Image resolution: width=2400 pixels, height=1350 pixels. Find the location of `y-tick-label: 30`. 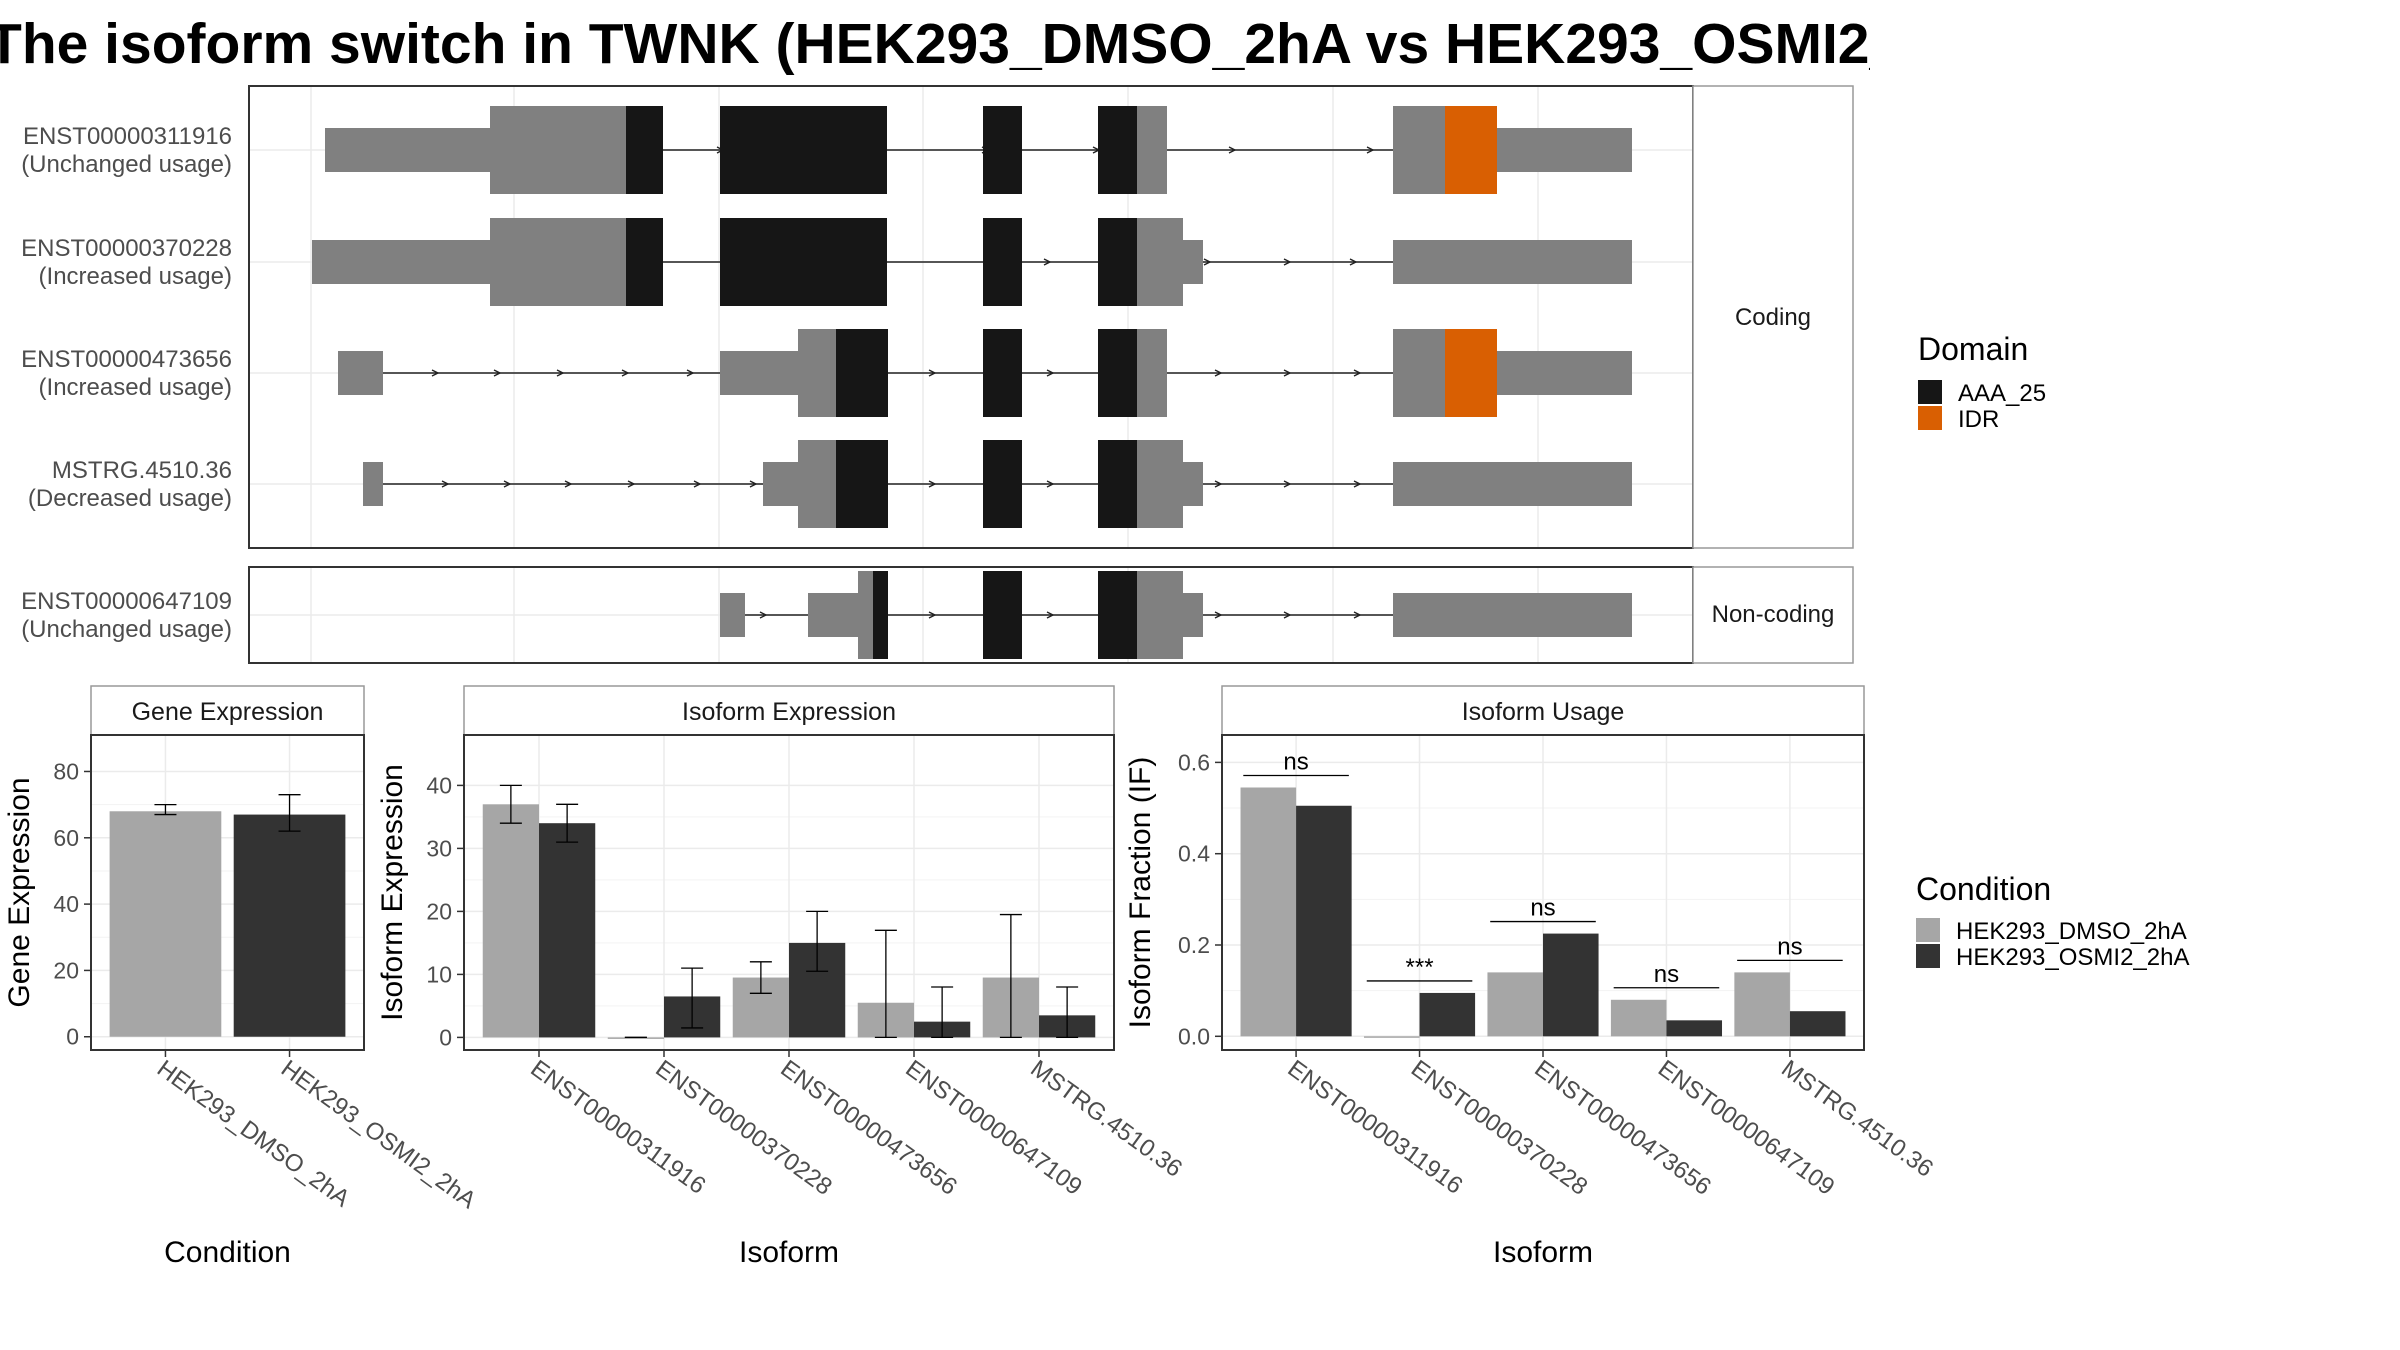

y-tick-label: 30 is located at coordinates (439, 848).